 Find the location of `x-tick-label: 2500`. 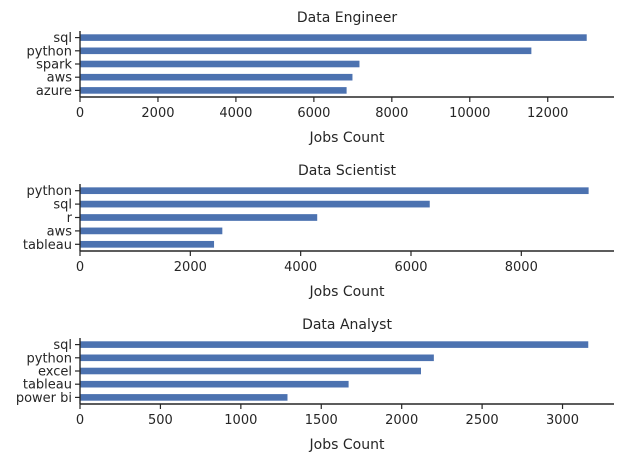

x-tick-label: 2500 is located at coordinates (482, 420).